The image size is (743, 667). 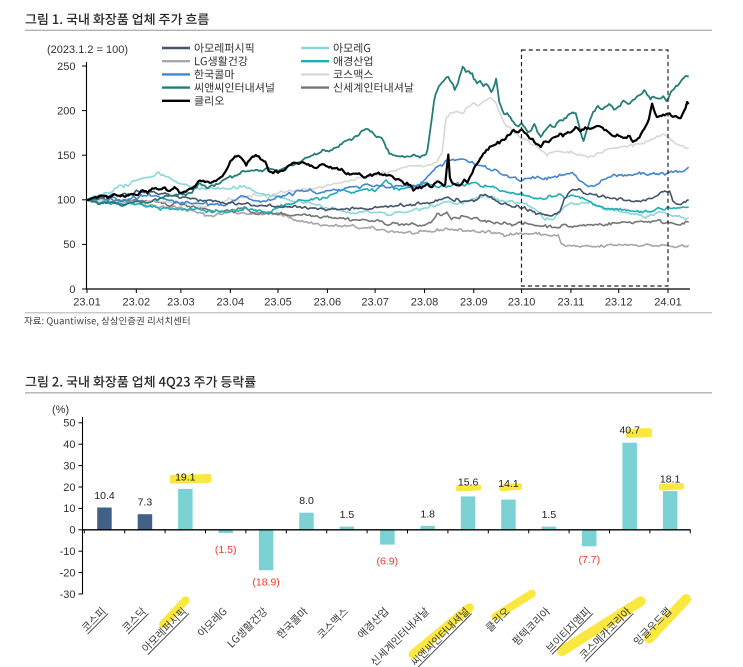 I want to click on svg-text: -20, so click(x=68, y=573).